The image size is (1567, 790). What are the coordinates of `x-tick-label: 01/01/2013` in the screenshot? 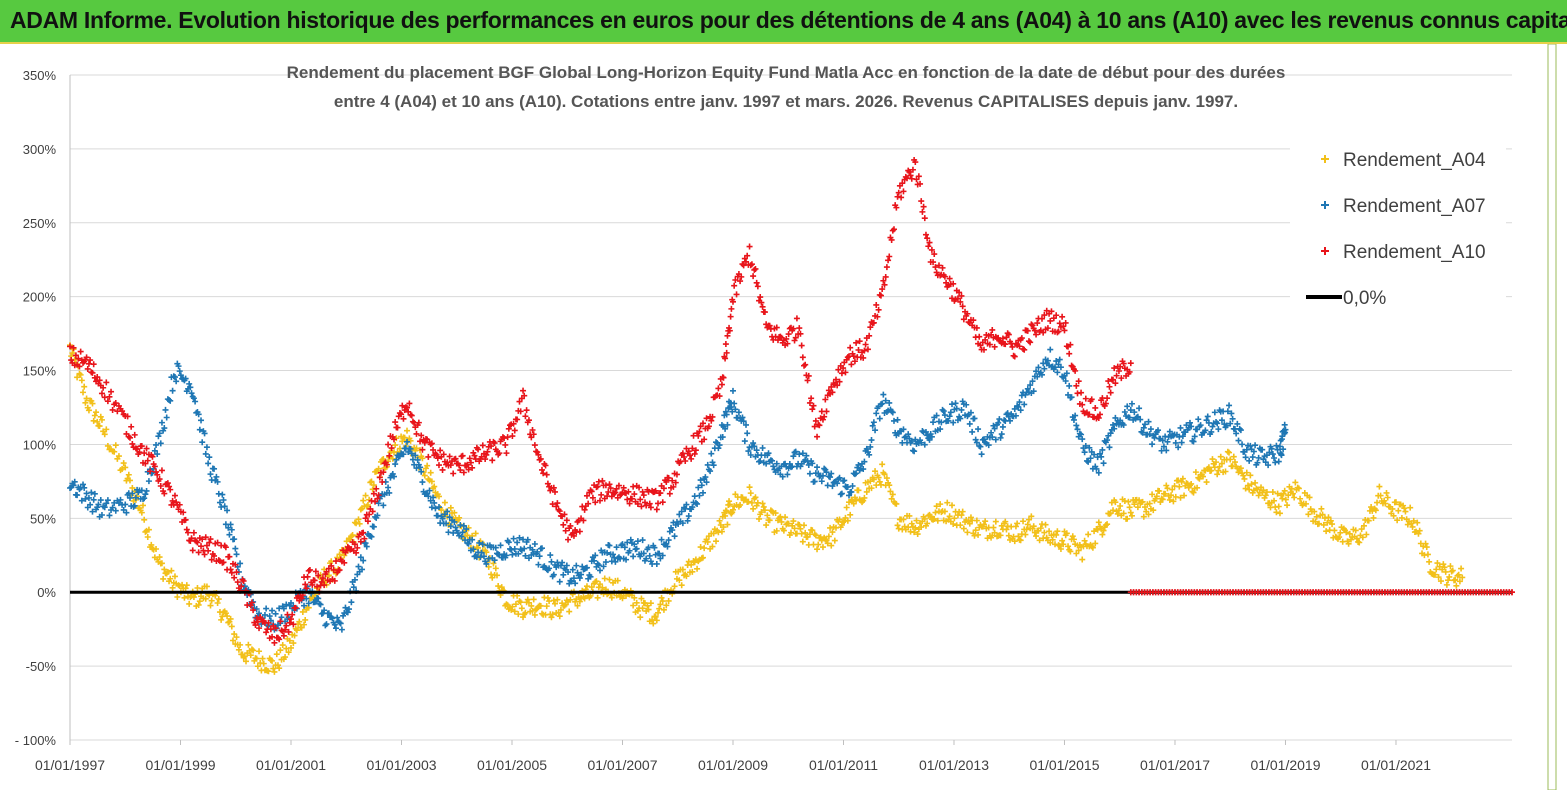 It's located at (954, 765).